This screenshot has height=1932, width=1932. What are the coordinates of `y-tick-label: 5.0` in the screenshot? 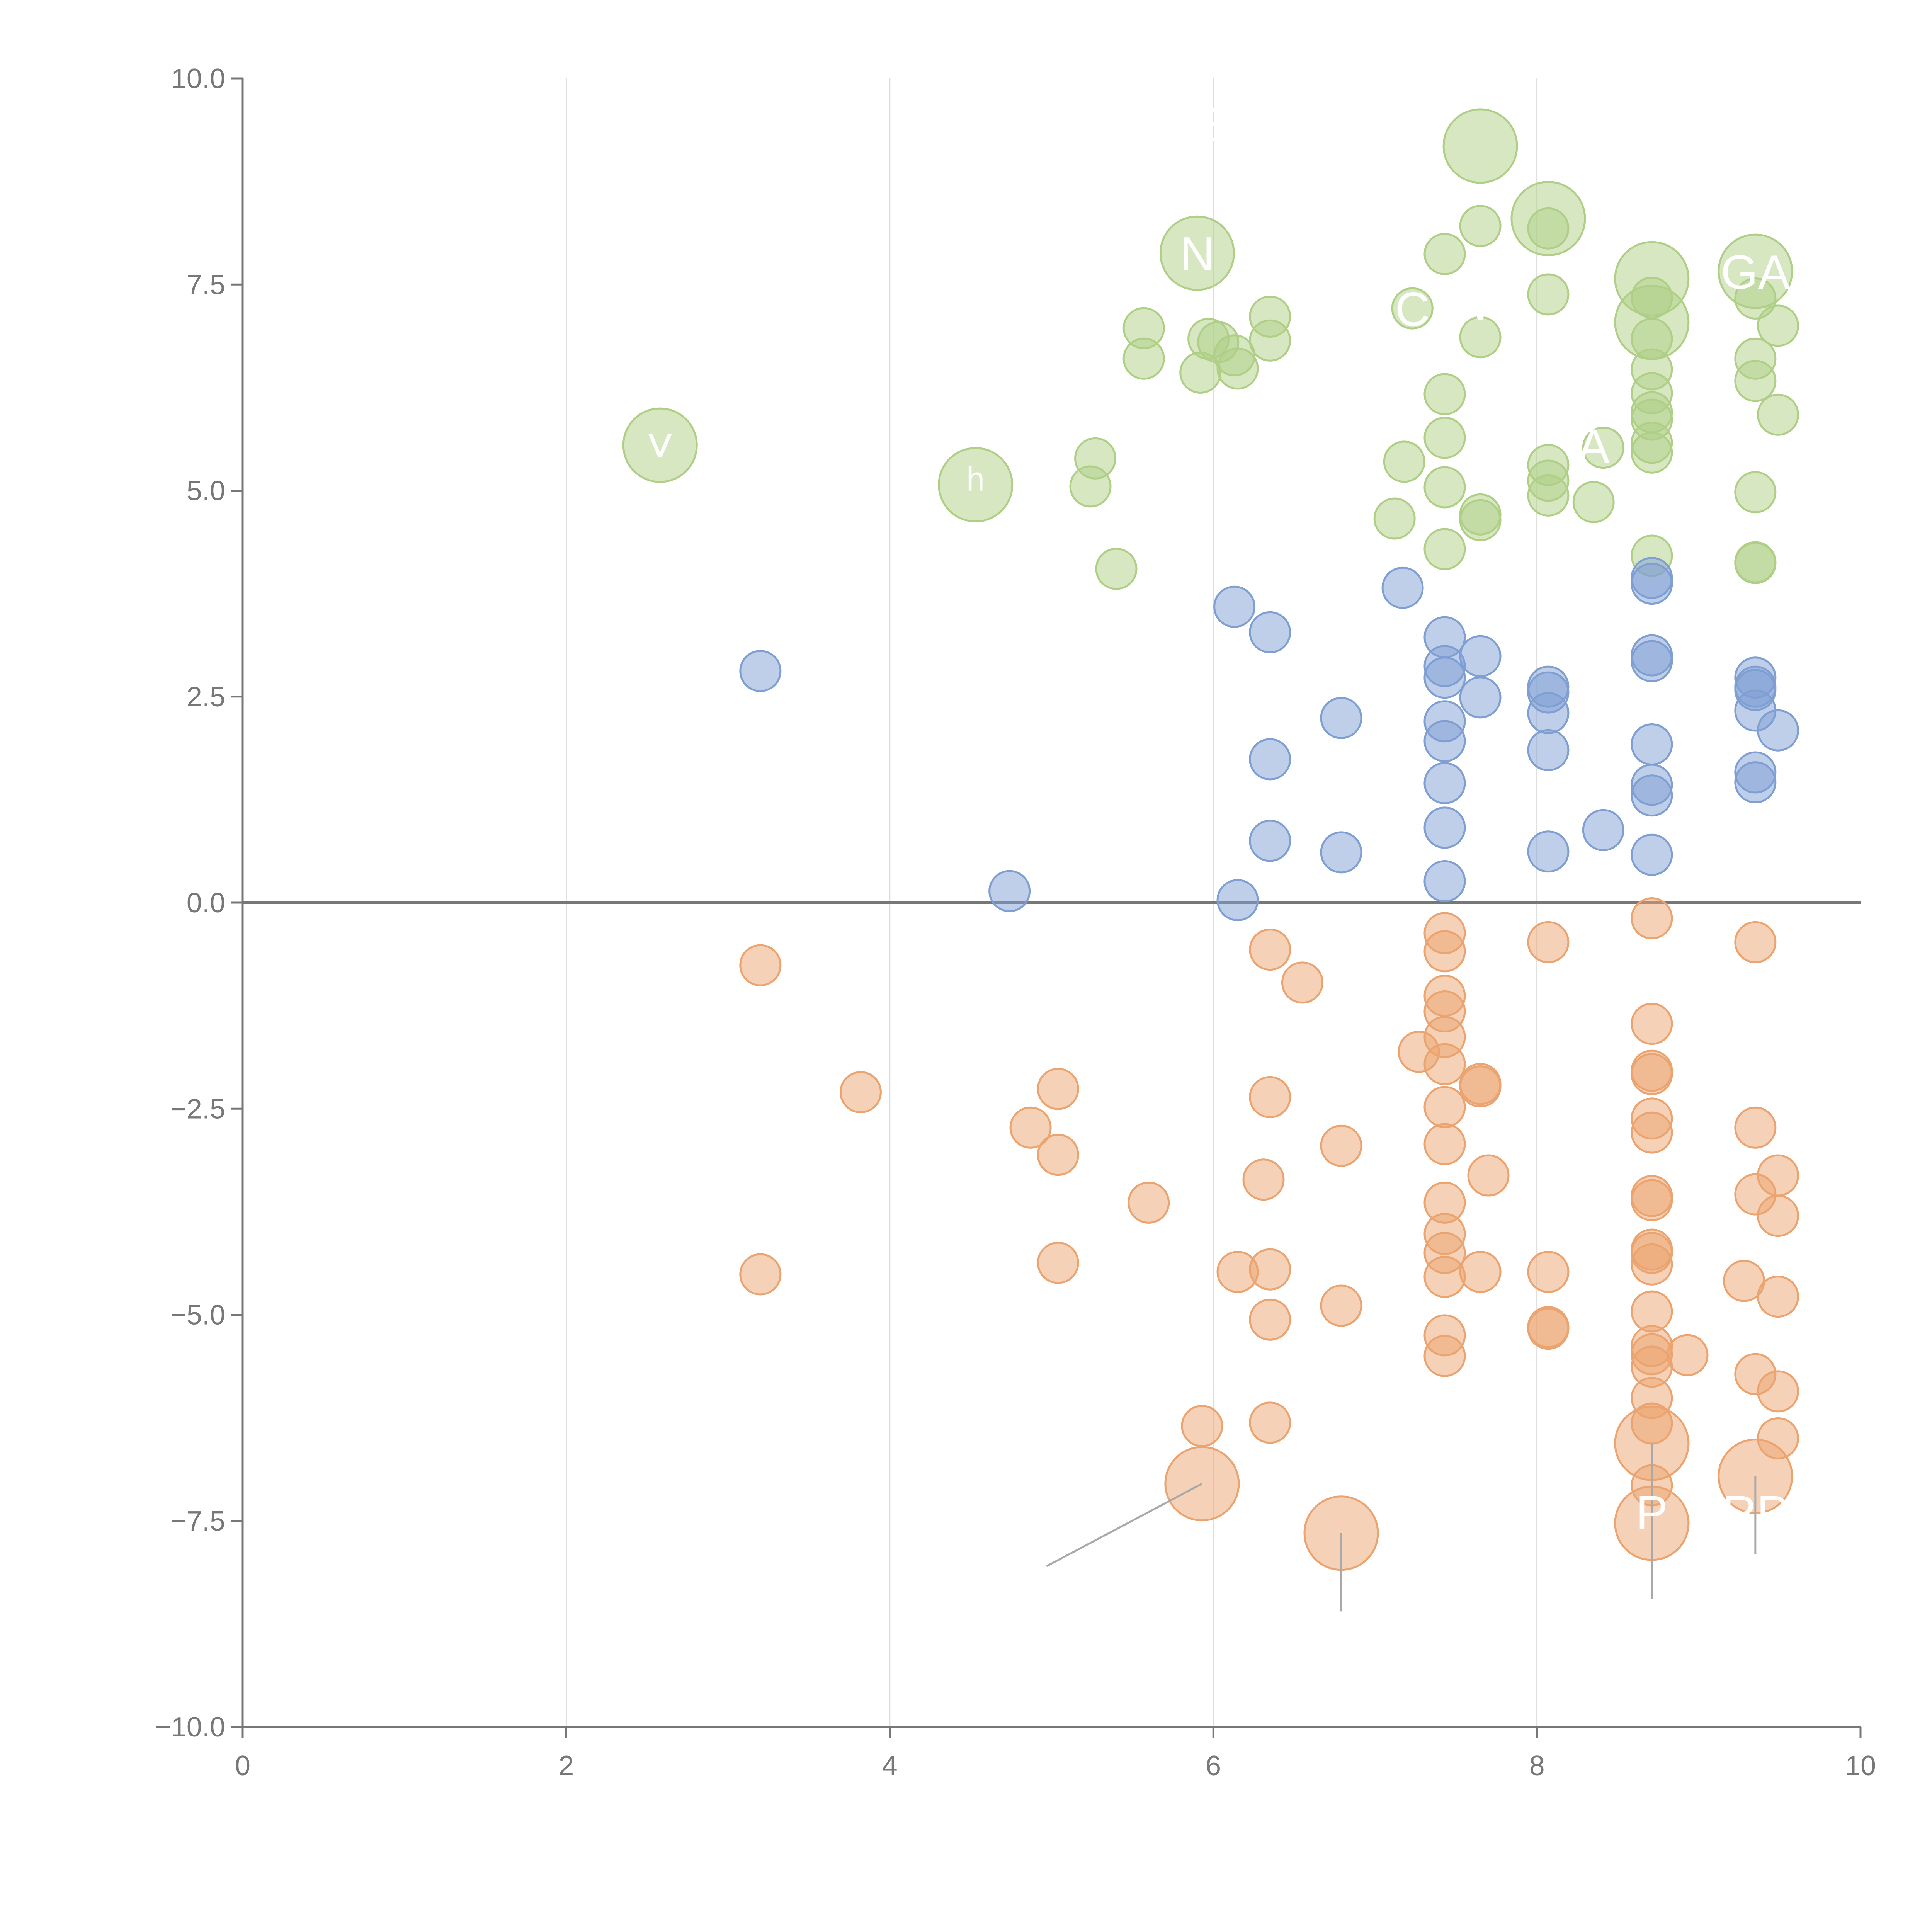 It's located at (206, 492).